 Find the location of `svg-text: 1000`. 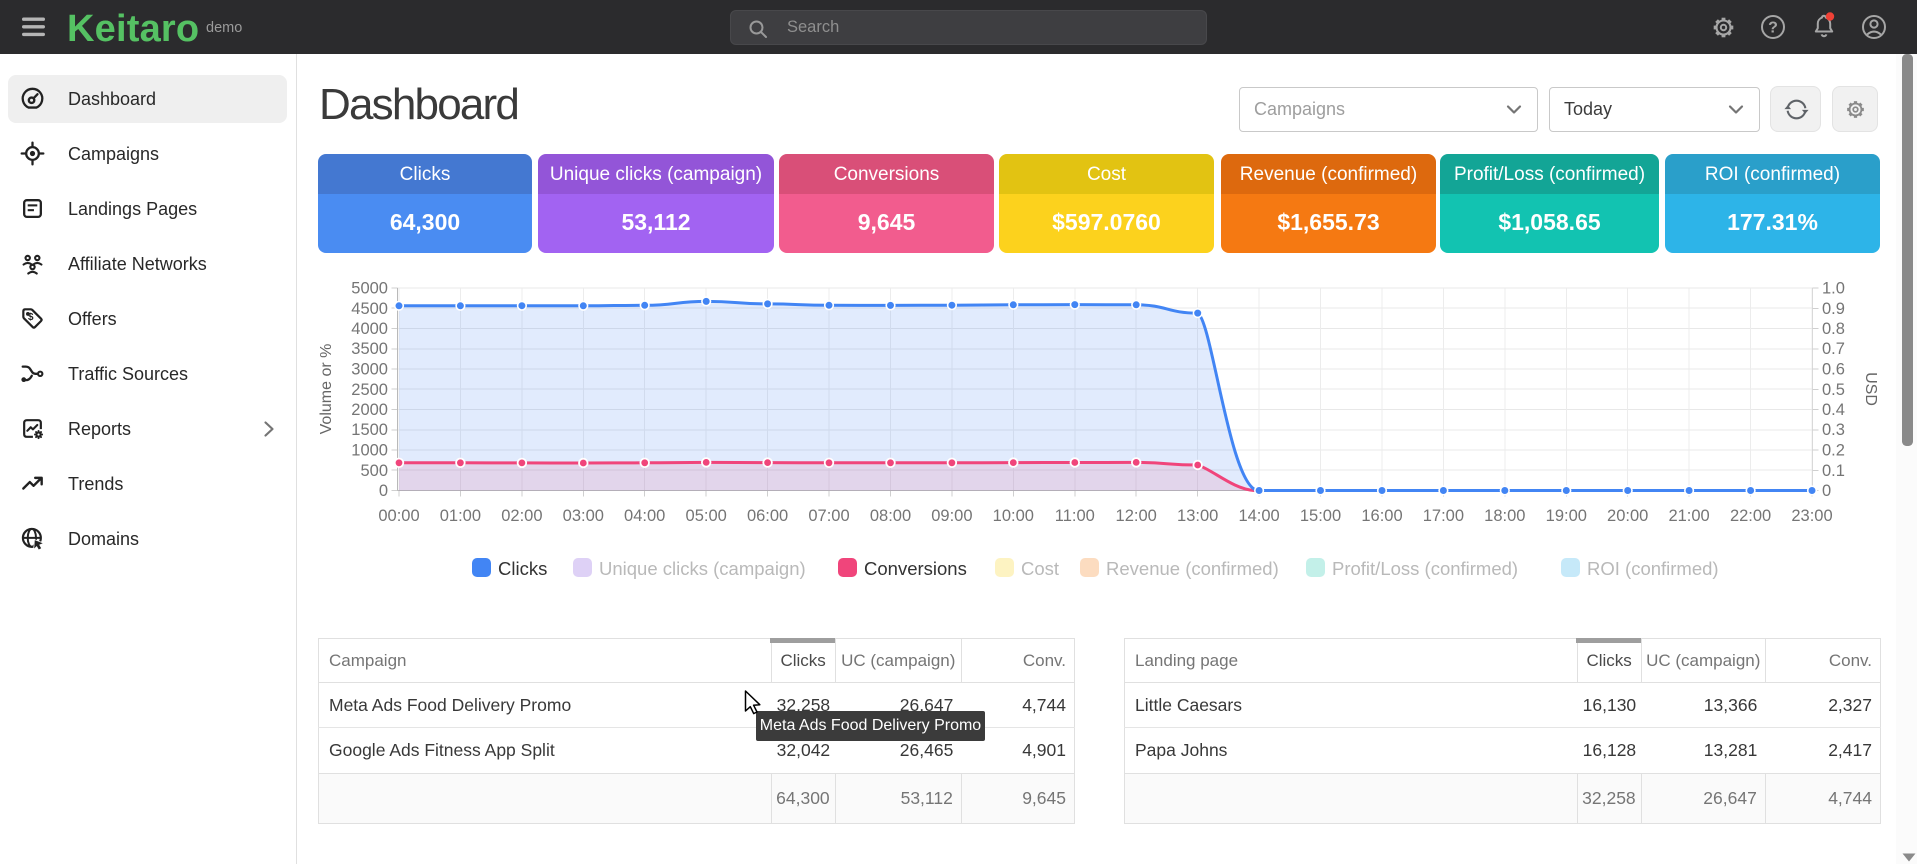

svg-text: 1000 is located at coordinates (369, 451).